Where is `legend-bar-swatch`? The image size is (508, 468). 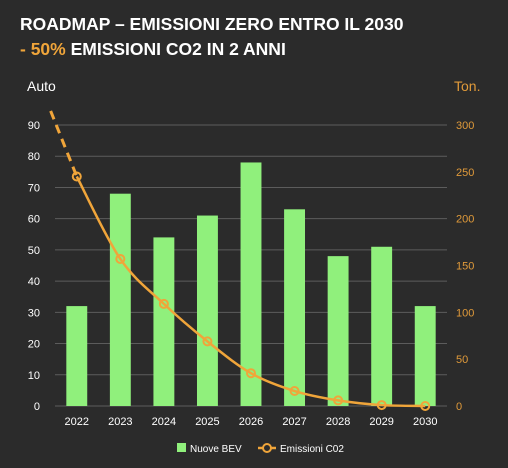 legend-bar-swatch is located at coordinates (181, 447).